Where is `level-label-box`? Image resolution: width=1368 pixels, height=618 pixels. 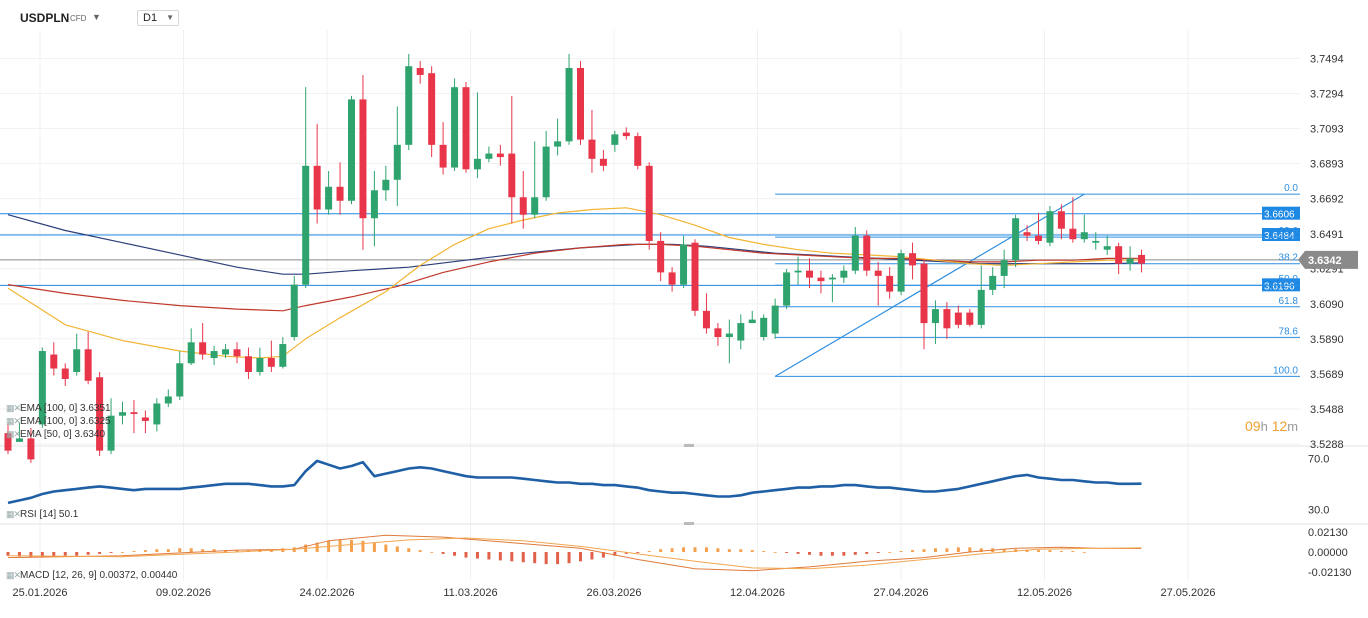 level-label-box is located at coordinates (1281, 235).